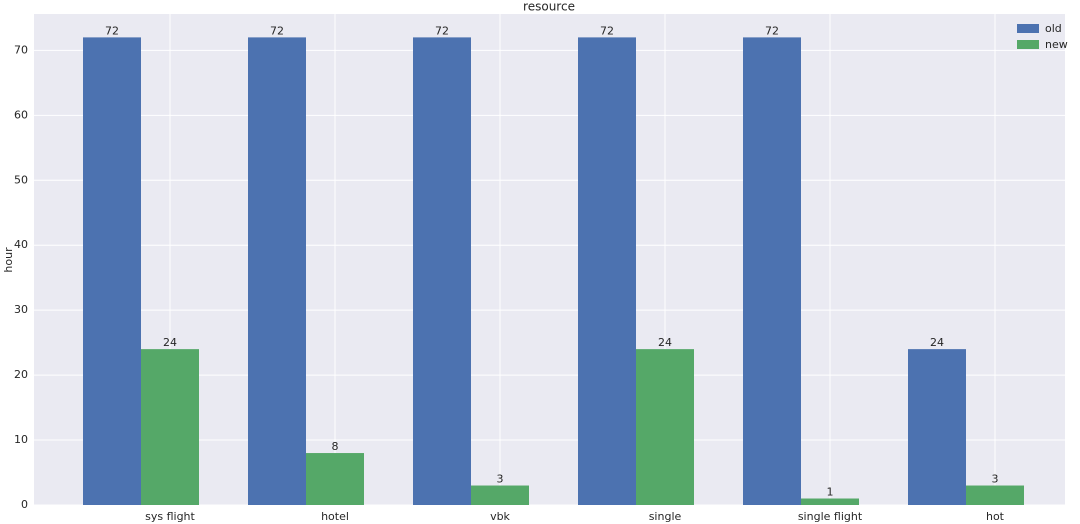 The height and width of the screenshot is (524, 1080). What do you see at coordinates (21, 179) in the screenshot?
I see `y-tick-label: 50` at bounding box center [21, 179].